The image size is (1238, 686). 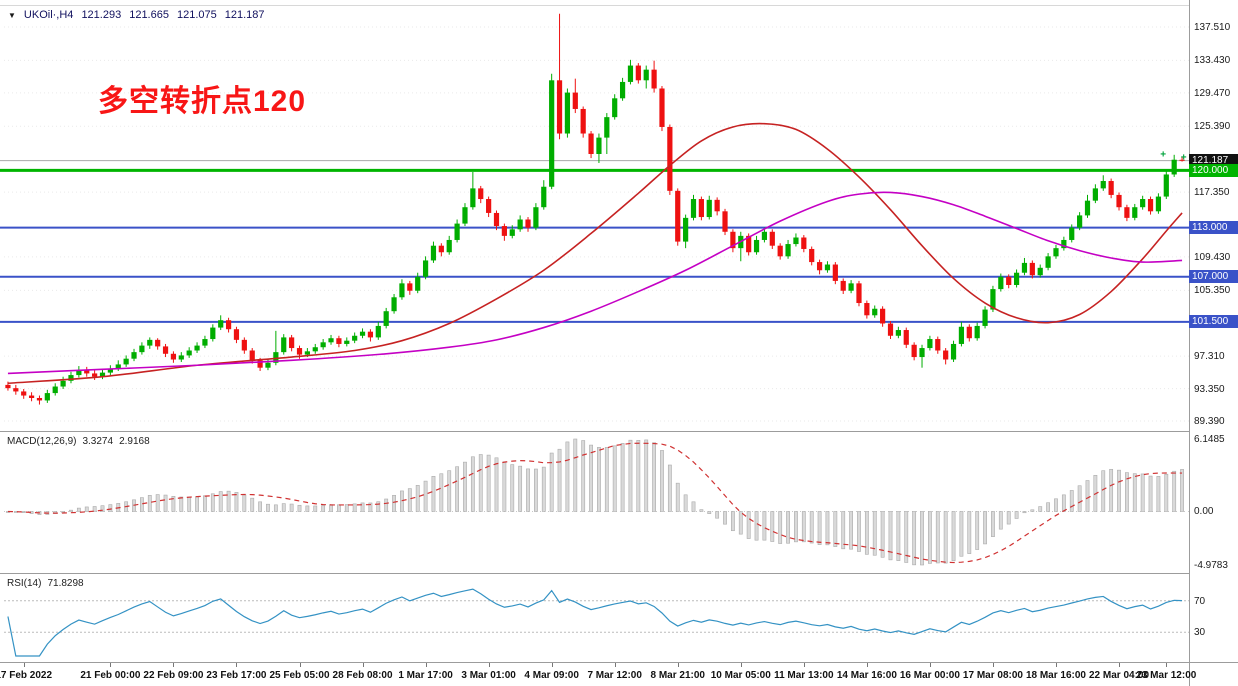 What do you see at coordinates (149, 15) in the screenshot?
I see `ohlc-high-value: 121.665` at bounding box center [149, 15].